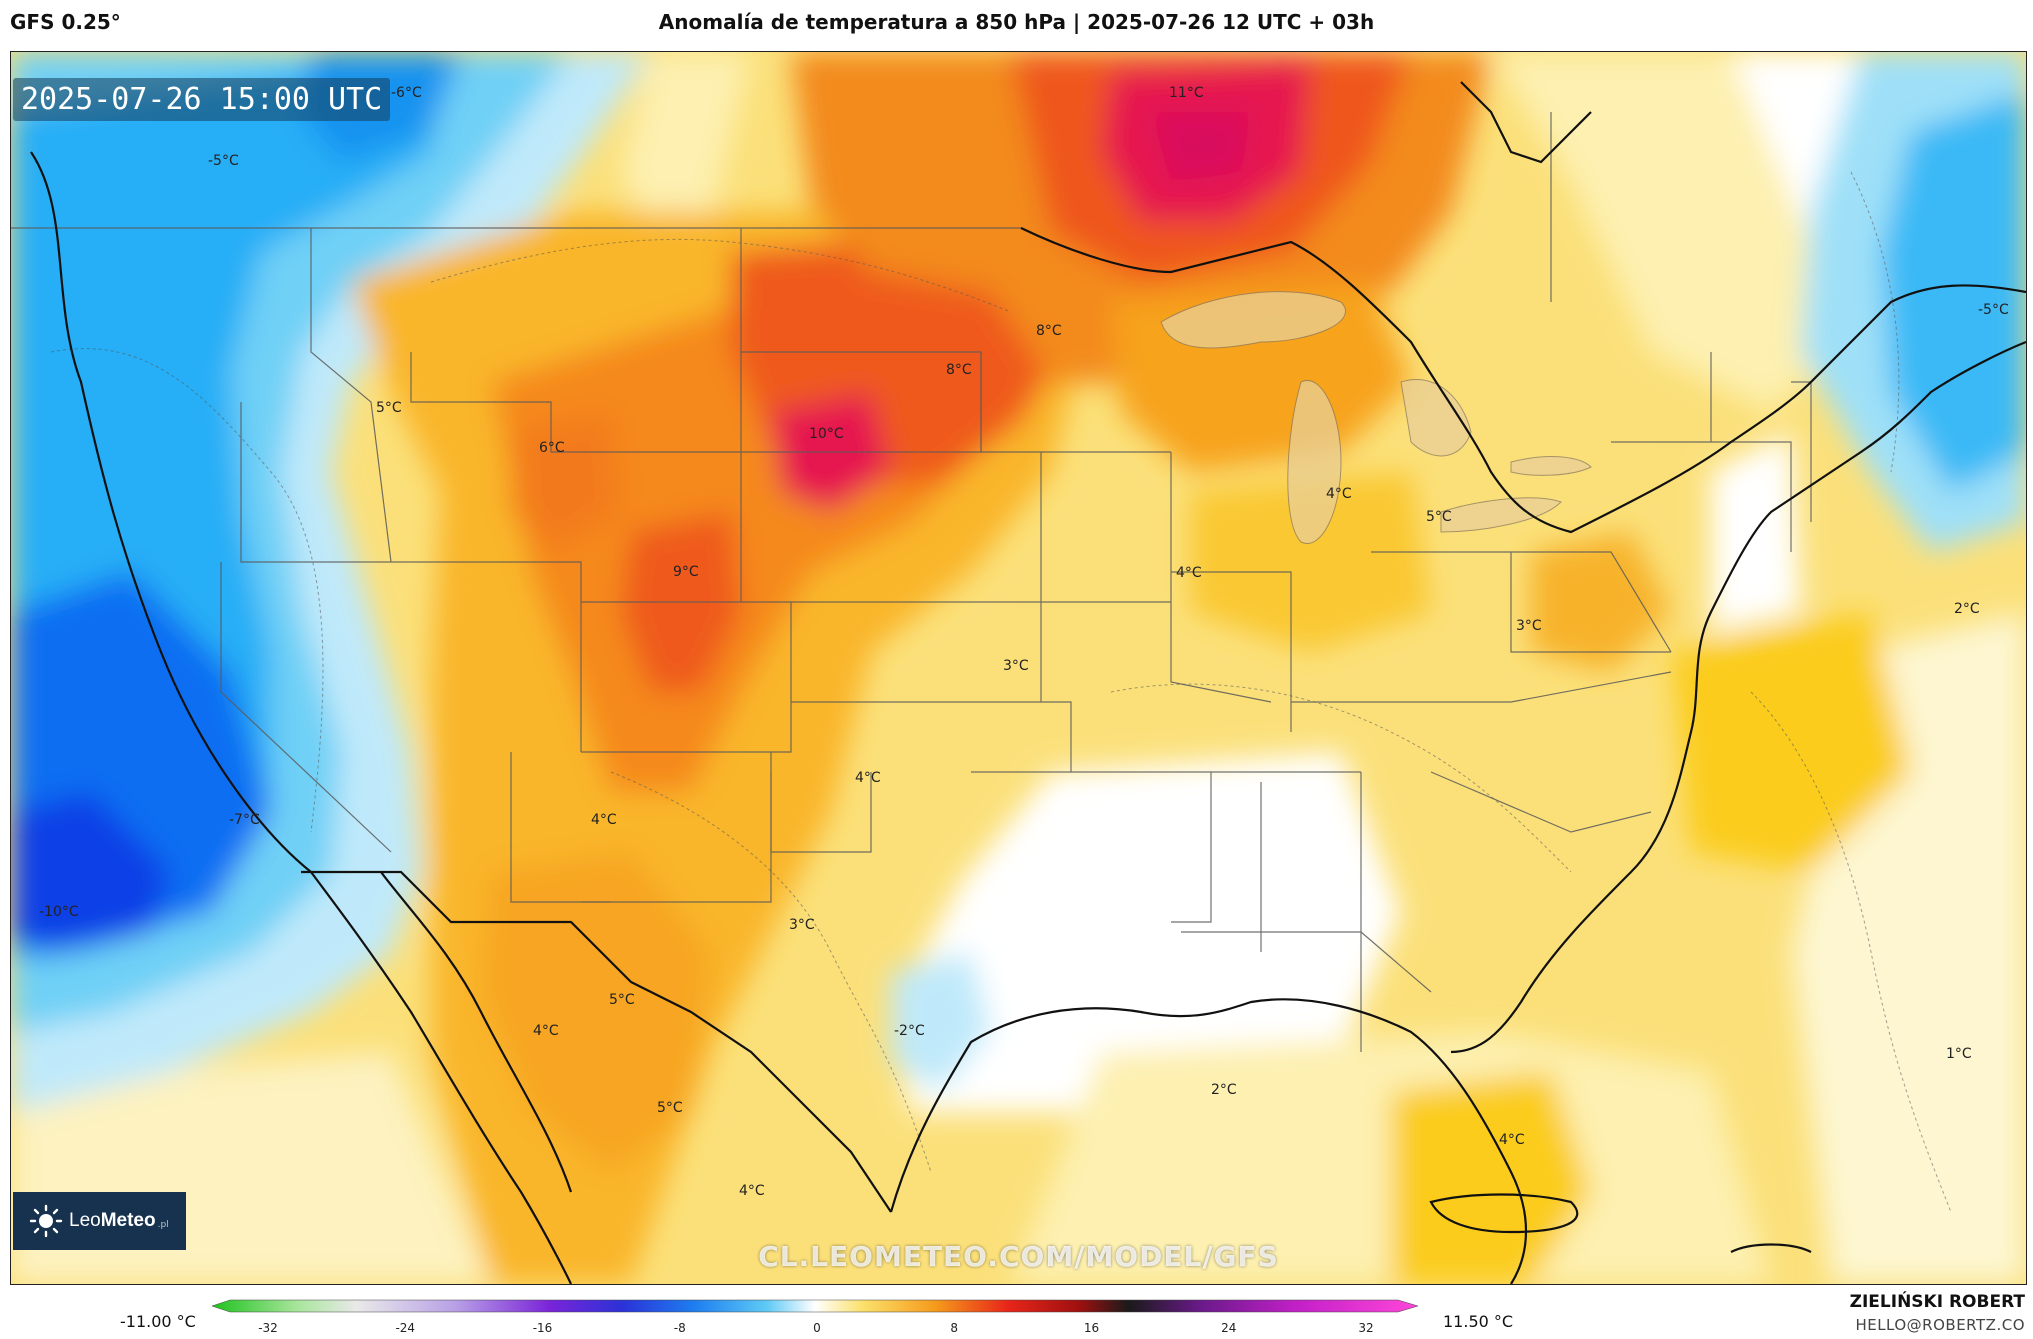 Image resolution: width=2033 pixels, height=1339 pixels. What do you see at coordinates (1940, 1325) in the screenshot?
I see `author-email: HELLO@ROBERTZ.CO` at bounding box center [1940, 1325].